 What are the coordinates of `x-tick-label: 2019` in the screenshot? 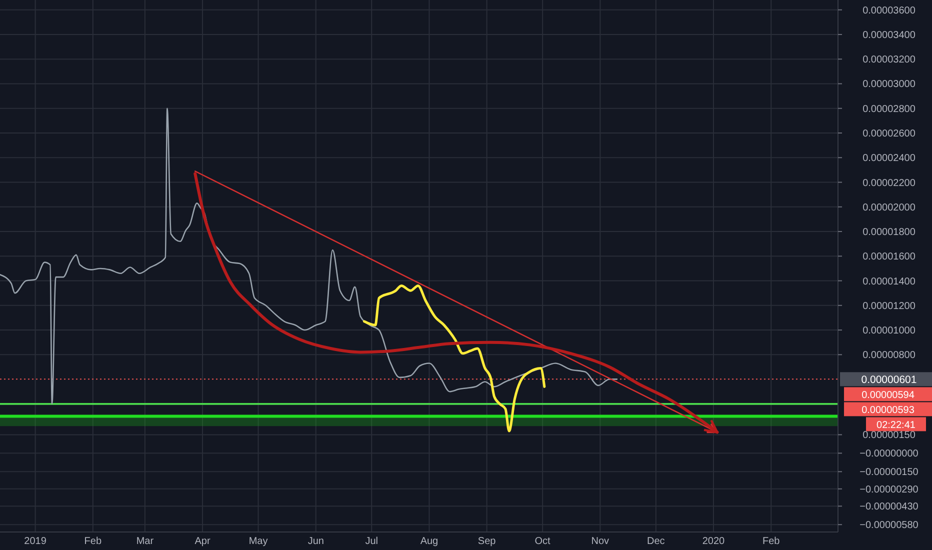 It's located at (35, 541).